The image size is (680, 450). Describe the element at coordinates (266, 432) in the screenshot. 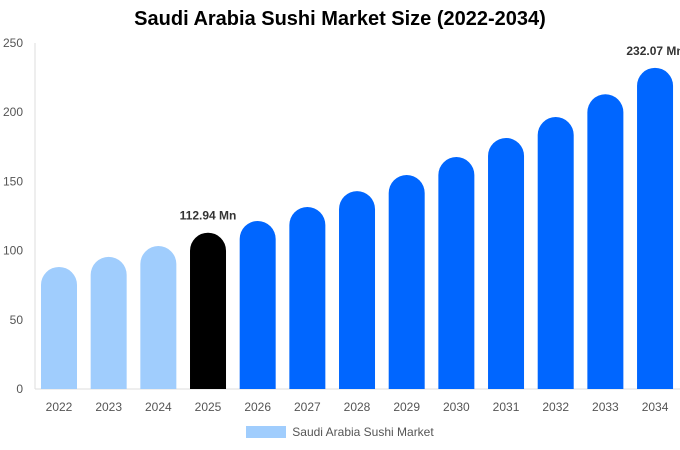

I see `legend-swatch` at that location.